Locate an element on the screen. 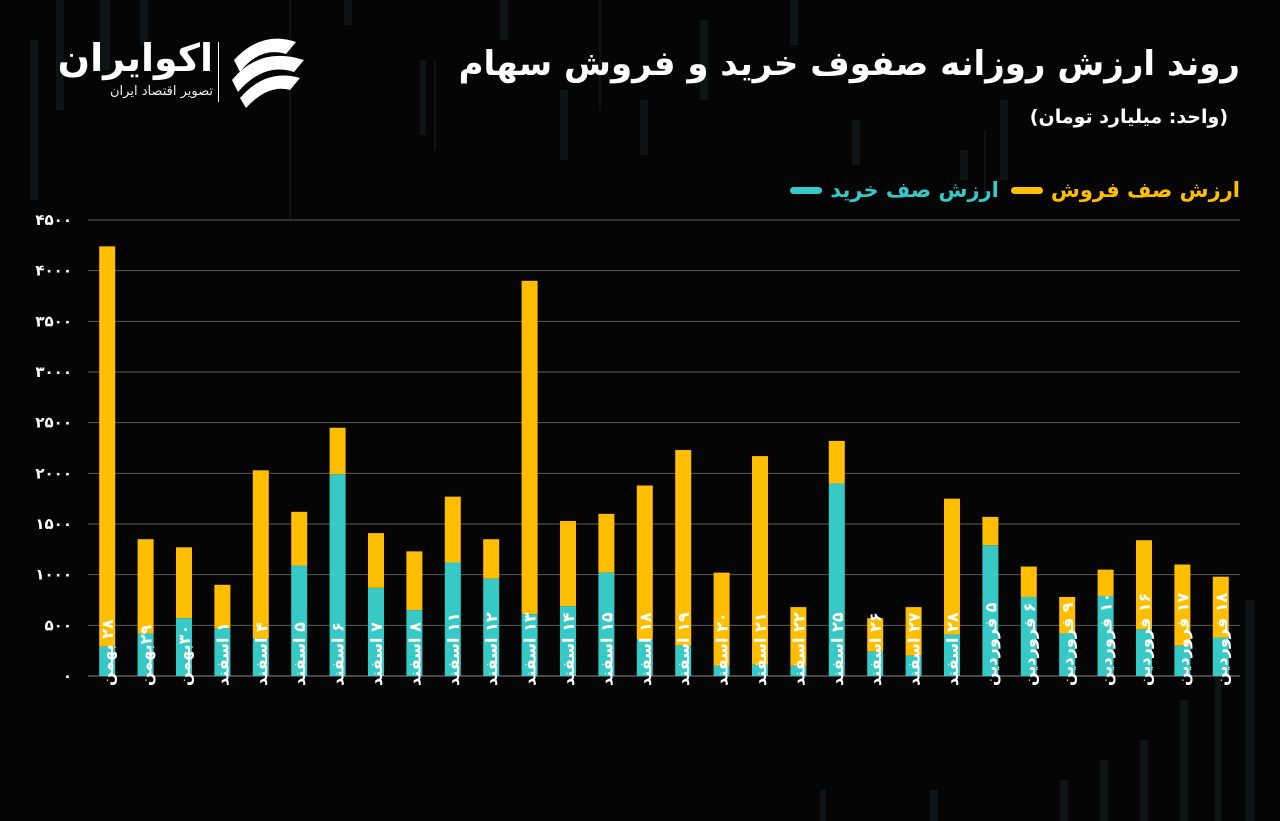 This screenshot has width=1280, height=821. legend-label-buy: ارزش صف خرید is located at coordinates (914, 190).